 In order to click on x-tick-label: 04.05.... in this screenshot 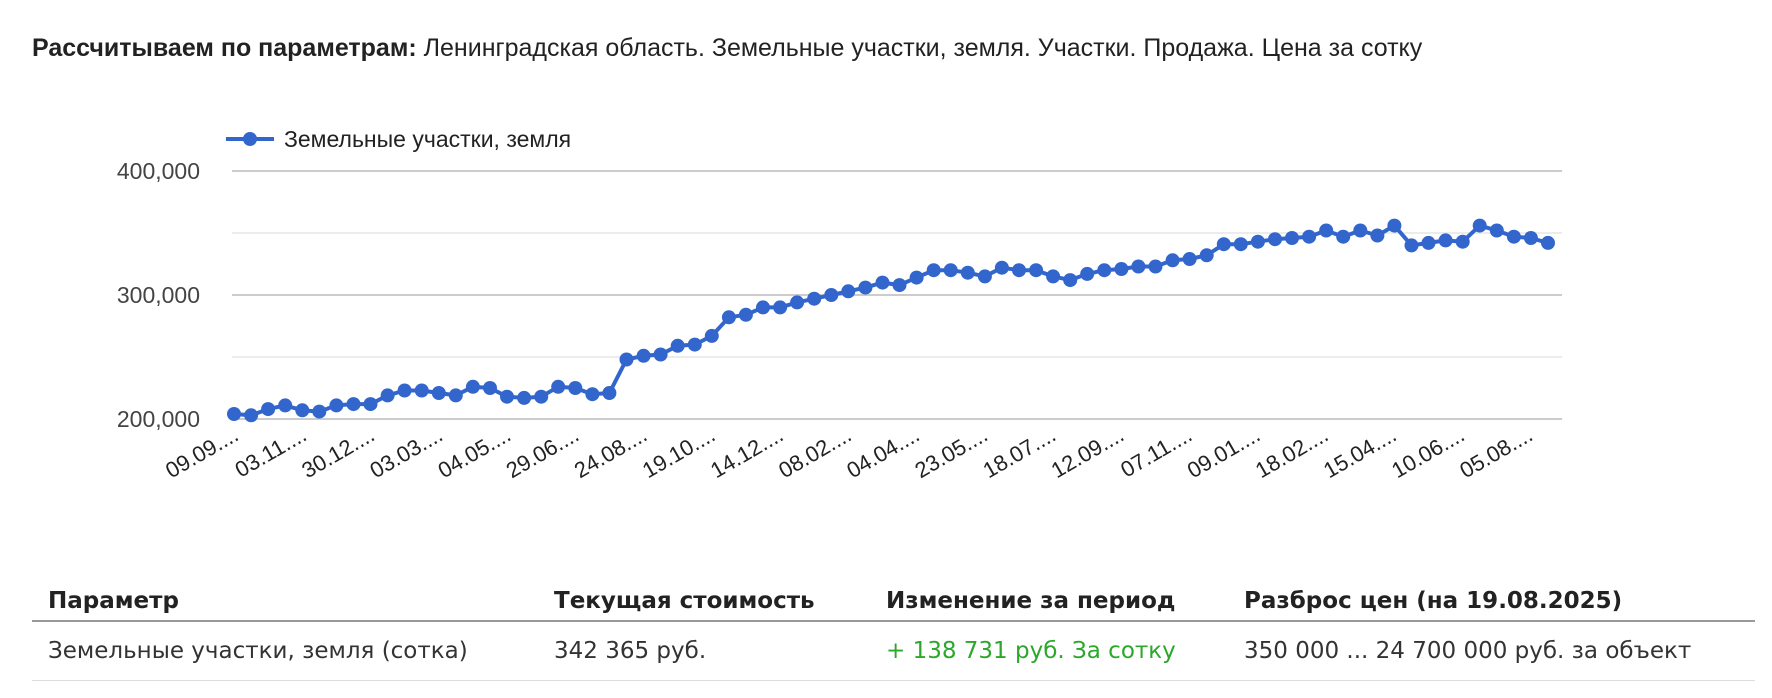, I will do `click(474, 452)`.